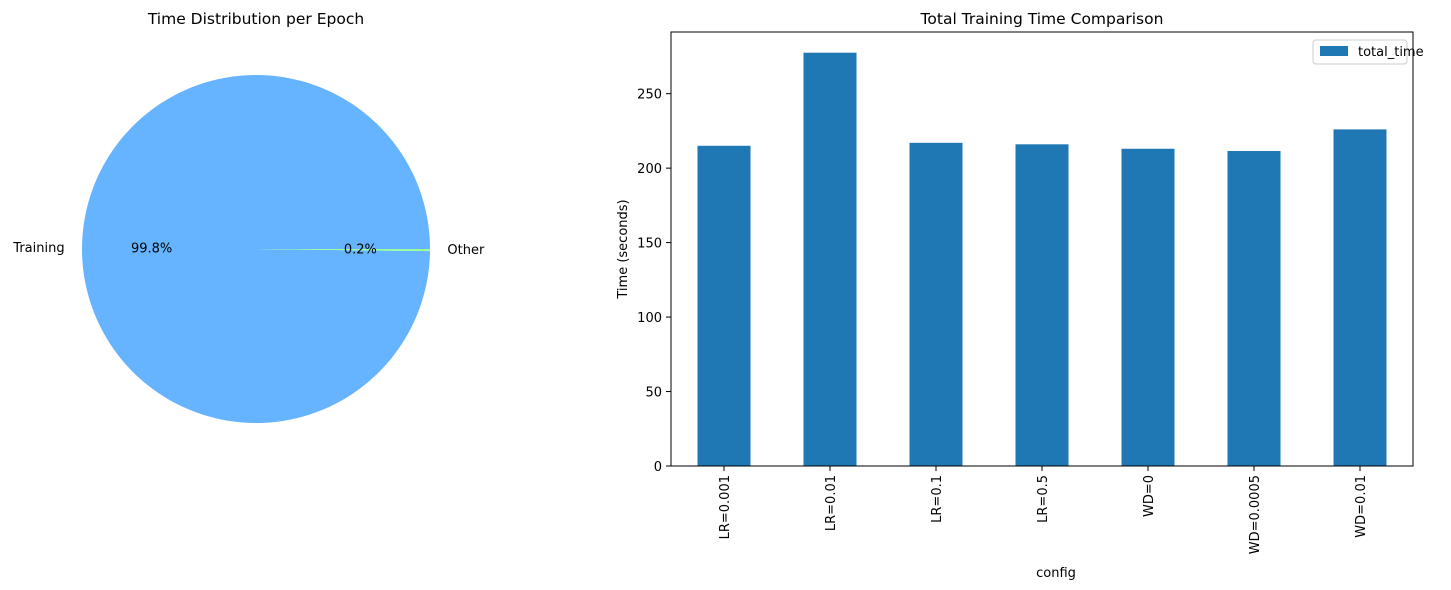 This screenshot has width=1451, height=590. Describe the element at coordinates (937, 499) in the screenshot. I see `x-tick-label: LR=0.1` at that location.